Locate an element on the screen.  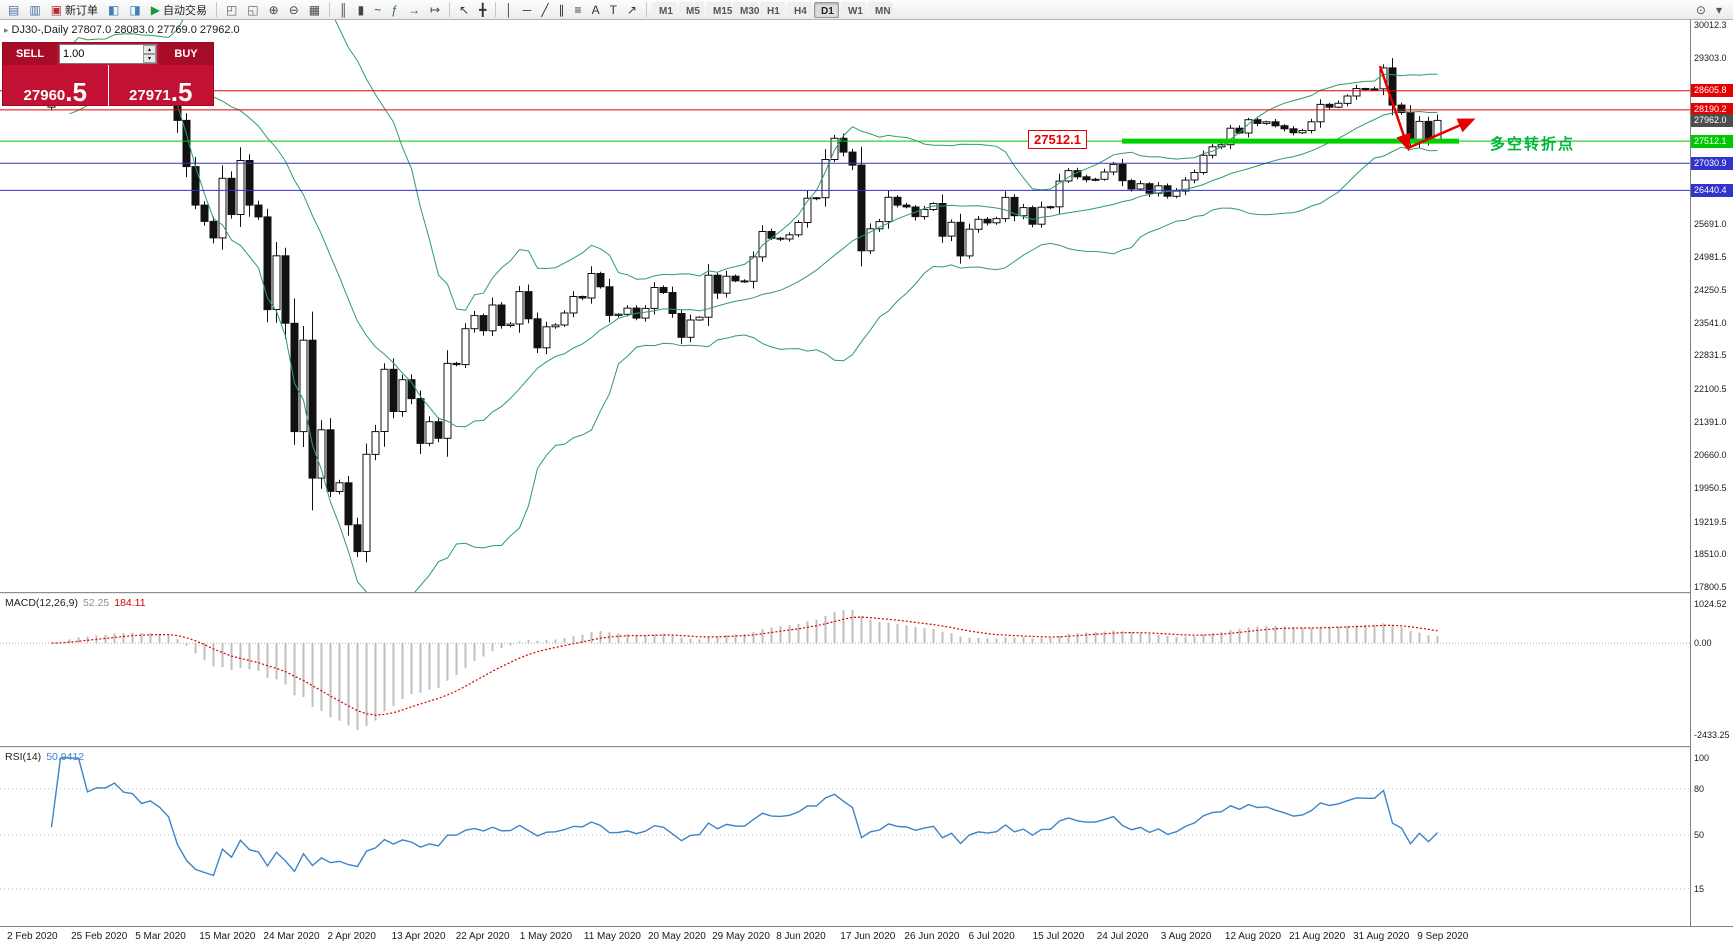
timeframe-m1-button: M1 is located at coordinates (664, 9).